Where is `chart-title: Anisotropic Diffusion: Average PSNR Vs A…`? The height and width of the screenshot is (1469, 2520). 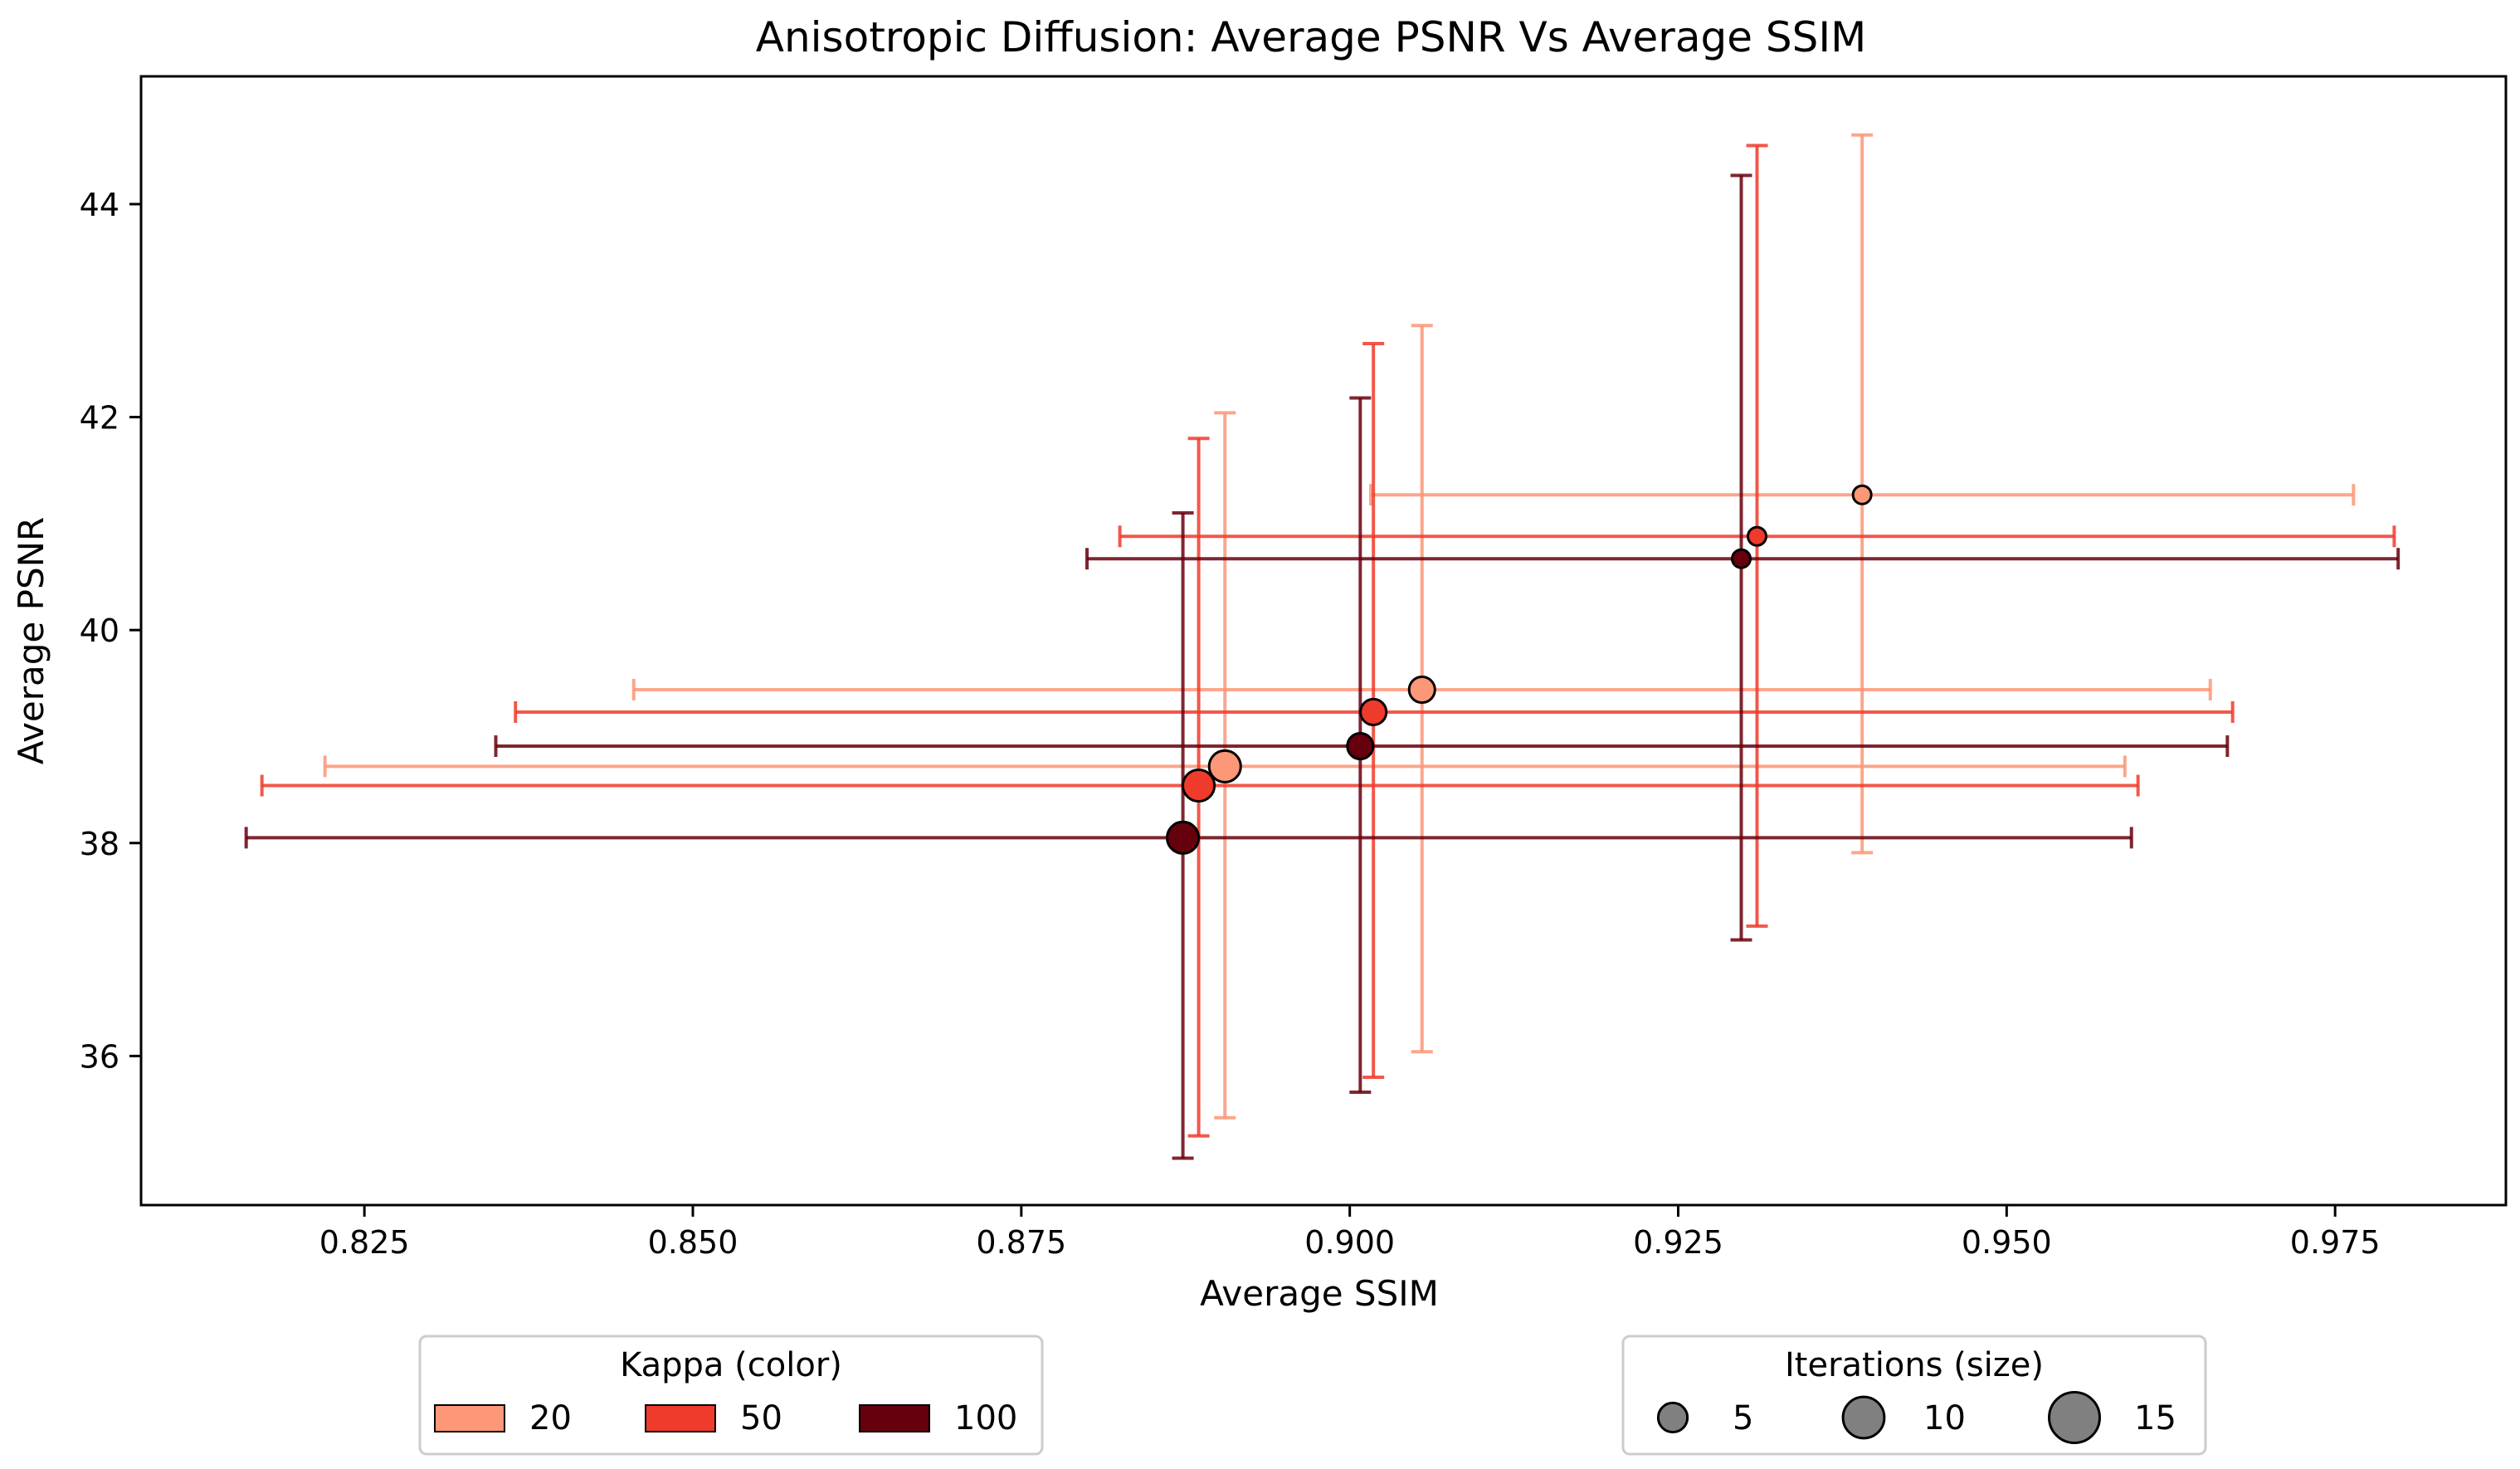
chart-title: Anisotropic Diffusion: Average PSNR Vs A… is located at coordinates (1311, 37).